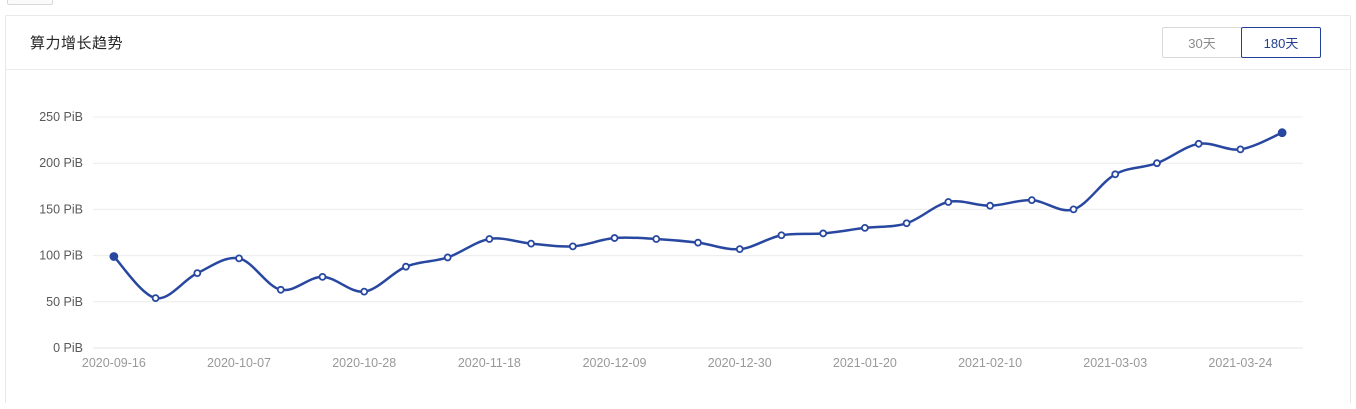 This screenshot has height=409, width=1356. What do you see at coordinates (239, 363) in the screenshot?
I see `x-axis-tick-label: 2020-10-07` at bounding box center [239, 363].